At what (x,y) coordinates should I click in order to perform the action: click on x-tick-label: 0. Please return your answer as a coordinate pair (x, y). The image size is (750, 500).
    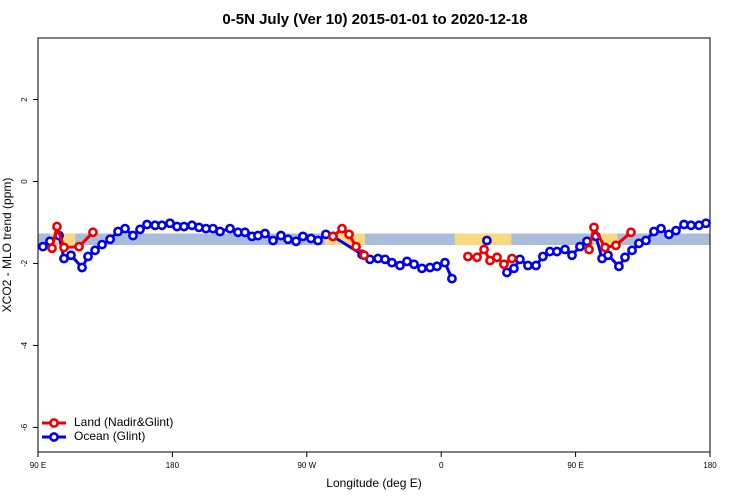
    Looking at the image, I should click on (441, 465).